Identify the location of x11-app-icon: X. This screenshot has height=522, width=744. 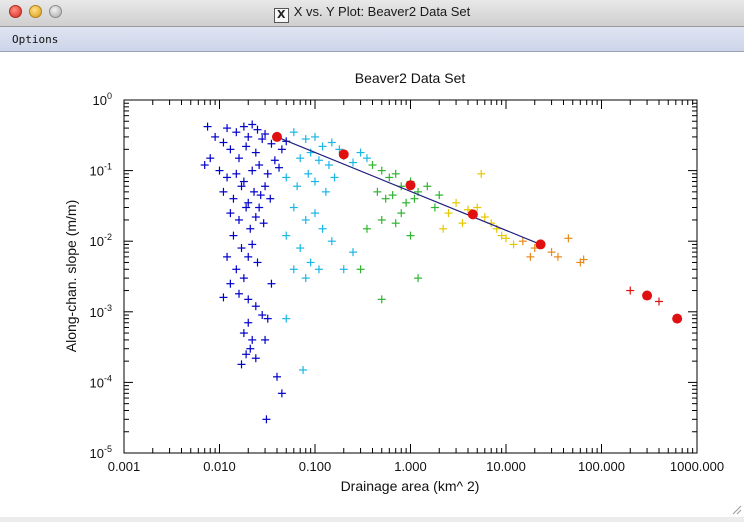
(281, 15).